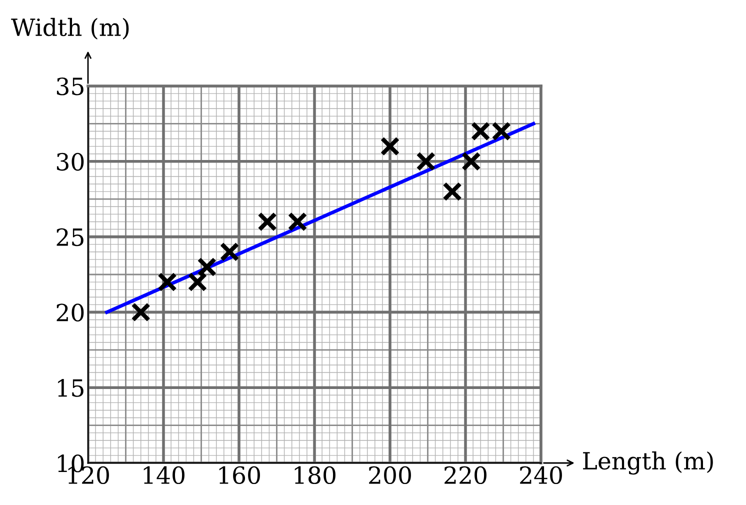 The height and width of the screenshot is (505, 746). I want to click on x-tick-label: 160, so click(239, 475).